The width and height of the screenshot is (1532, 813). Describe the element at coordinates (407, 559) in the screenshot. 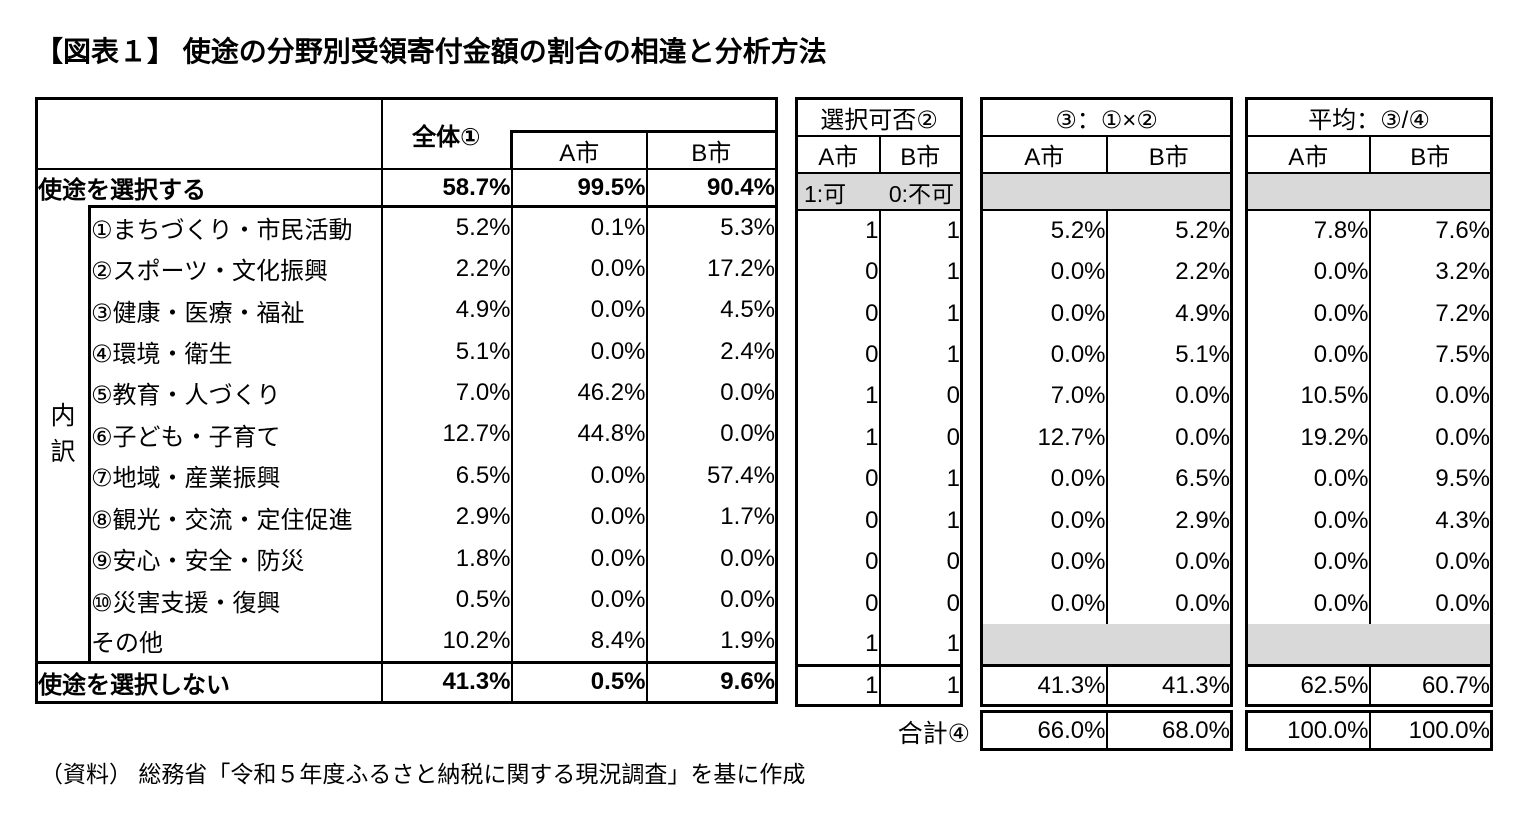

I see `main-item-row: ⑨安心・安全・防災 1.8% 0.0% 0.0%` at that location.